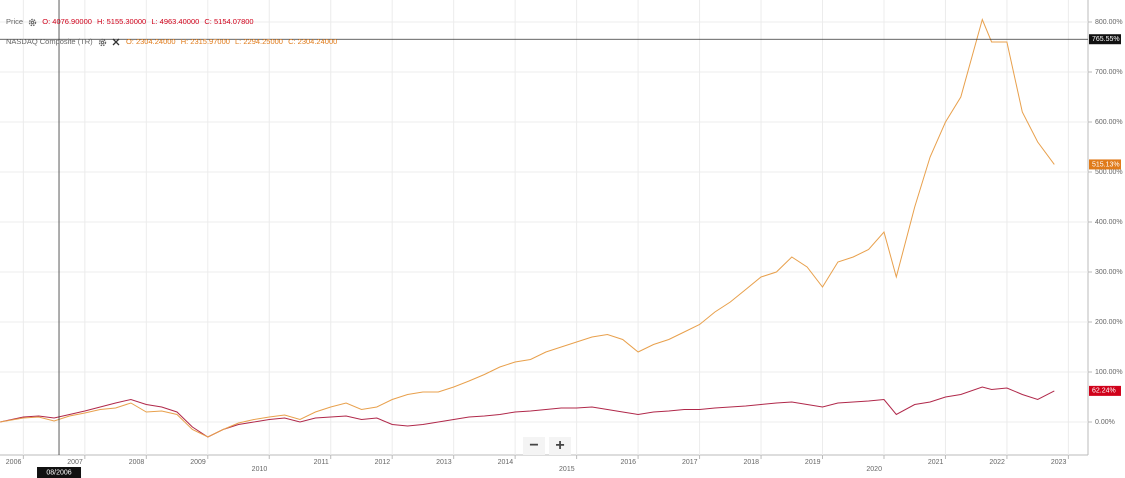 The width and height of the screenshot is (1125, 478). Describe the element at coordinates (936, 462) in the screenshot. I see `x-tick-label: 2021` at that location.